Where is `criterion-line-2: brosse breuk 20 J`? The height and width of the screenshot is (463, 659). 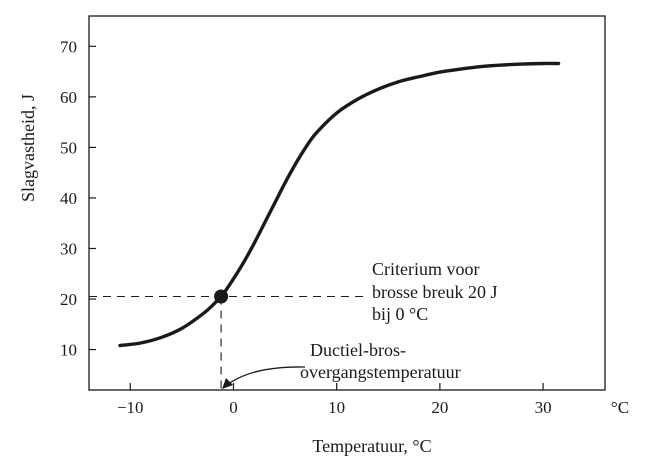
criterion-line-2: brosse breuk 20 J is located at coordinates (434, 292).